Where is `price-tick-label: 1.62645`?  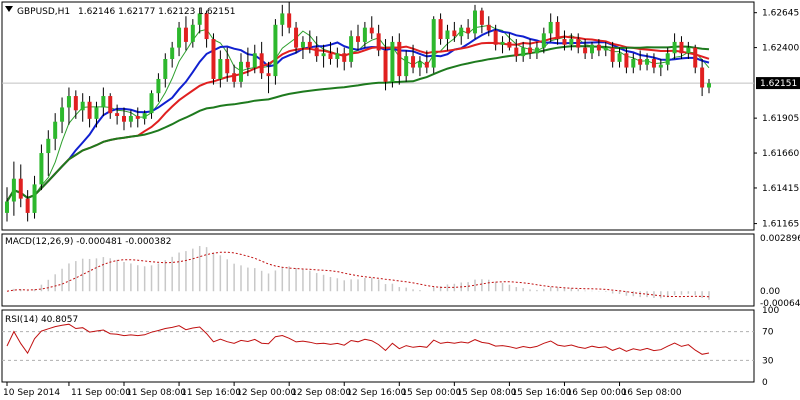
price-tick-label: 1.62645 is located at coordinates (780, 14).